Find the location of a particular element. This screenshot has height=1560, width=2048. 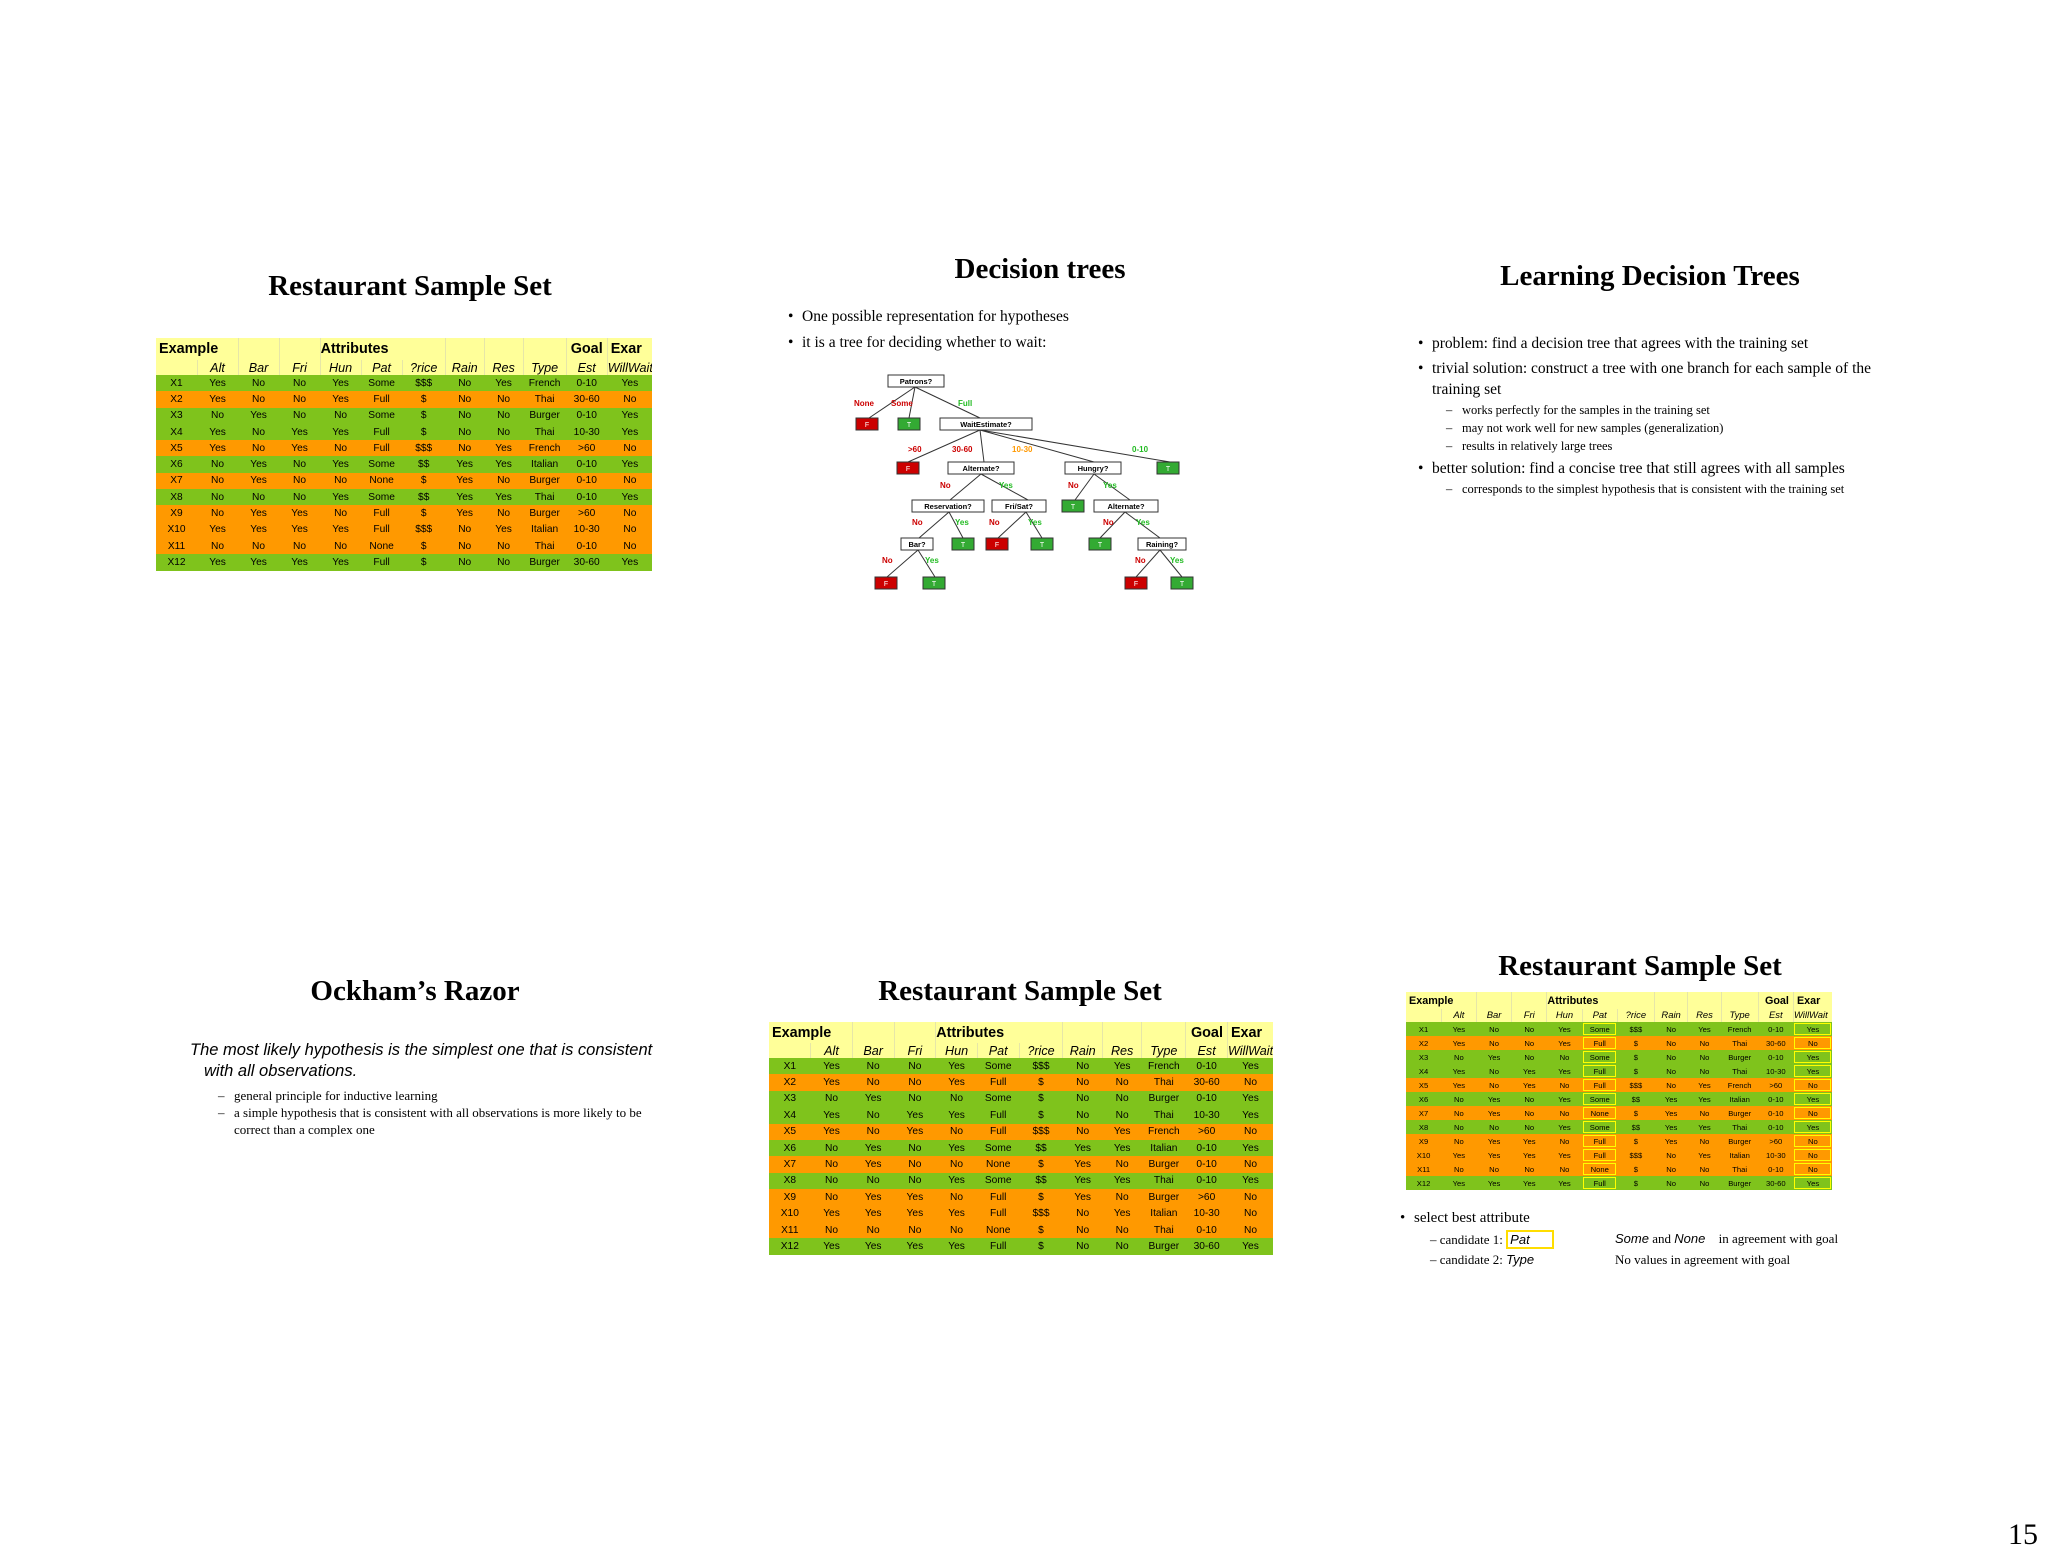

table-cell: 30-60 is located at coordinates (1776, 1183).